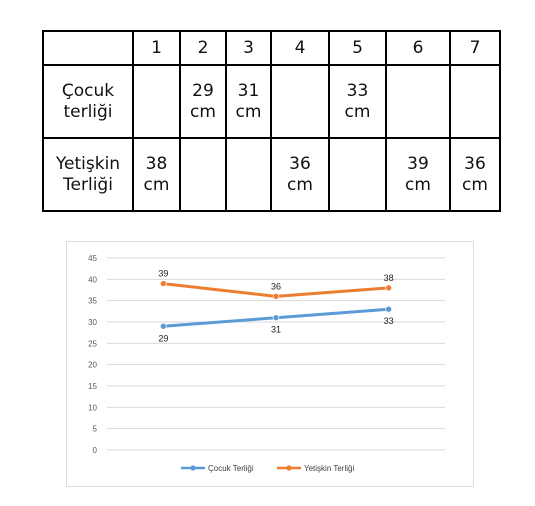 This screenshot has height=506, width=535. What do you see at coordinates (88, 174) in the screenshot?
I see `row-label: Yetişkin Terliği` at bounding box center [88, 174].